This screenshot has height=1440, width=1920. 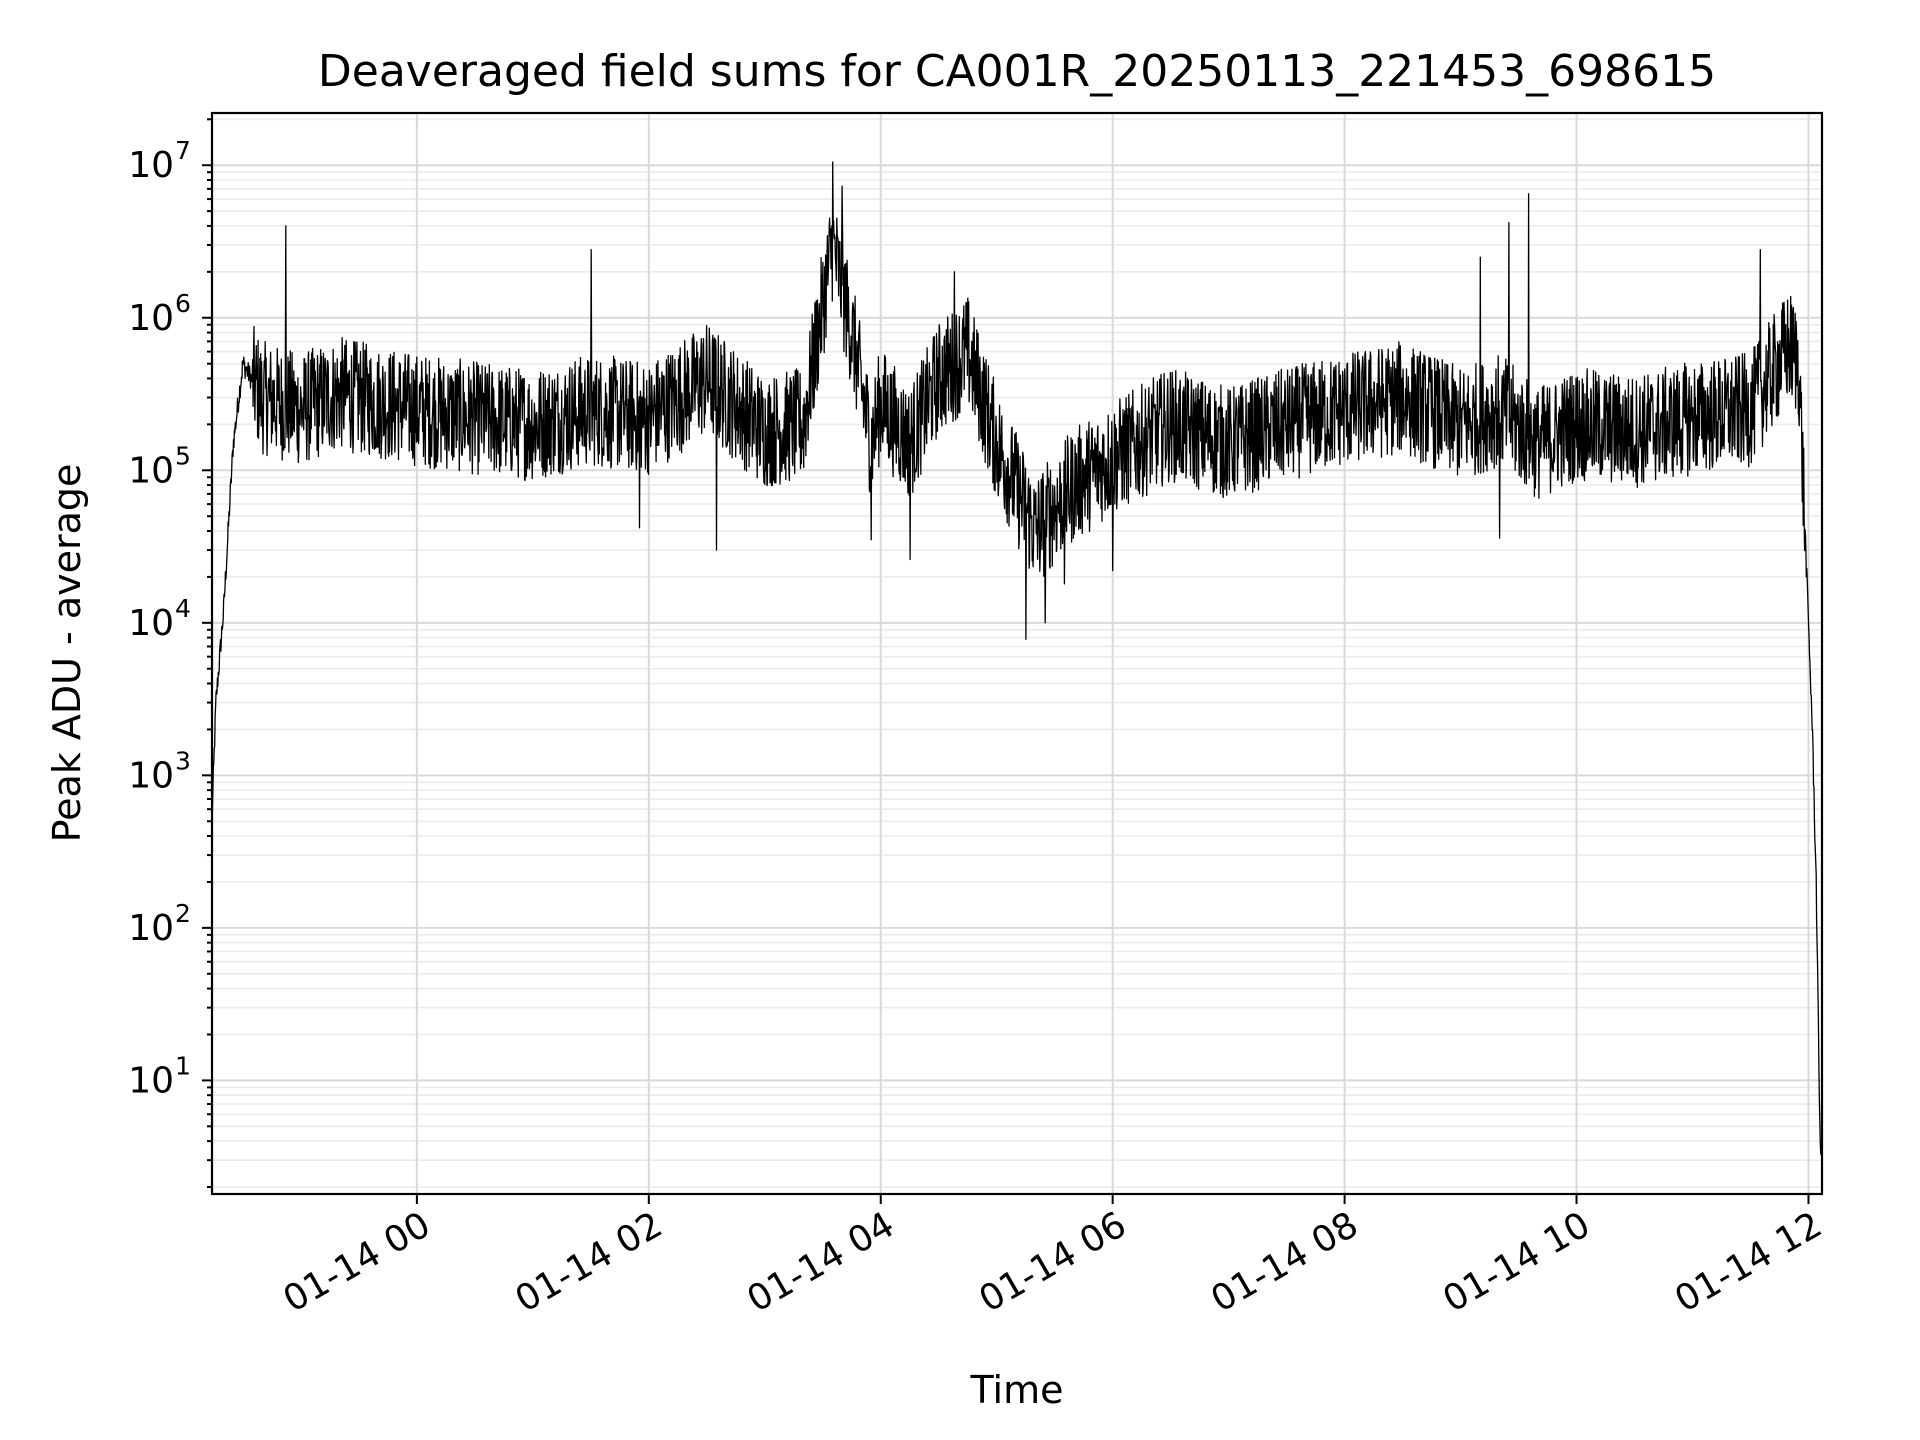 I want to click on y-tick-exponent: 3, so click(x=183, y=760).